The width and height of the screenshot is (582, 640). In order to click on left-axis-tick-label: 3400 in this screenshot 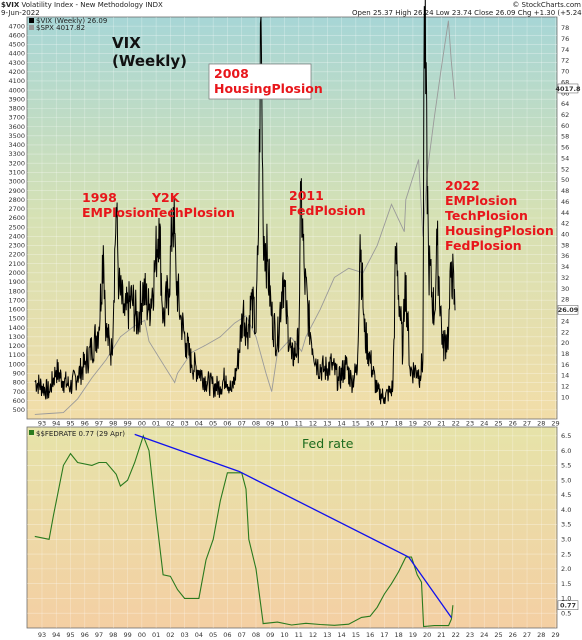, I will do `click(16, 145)`.